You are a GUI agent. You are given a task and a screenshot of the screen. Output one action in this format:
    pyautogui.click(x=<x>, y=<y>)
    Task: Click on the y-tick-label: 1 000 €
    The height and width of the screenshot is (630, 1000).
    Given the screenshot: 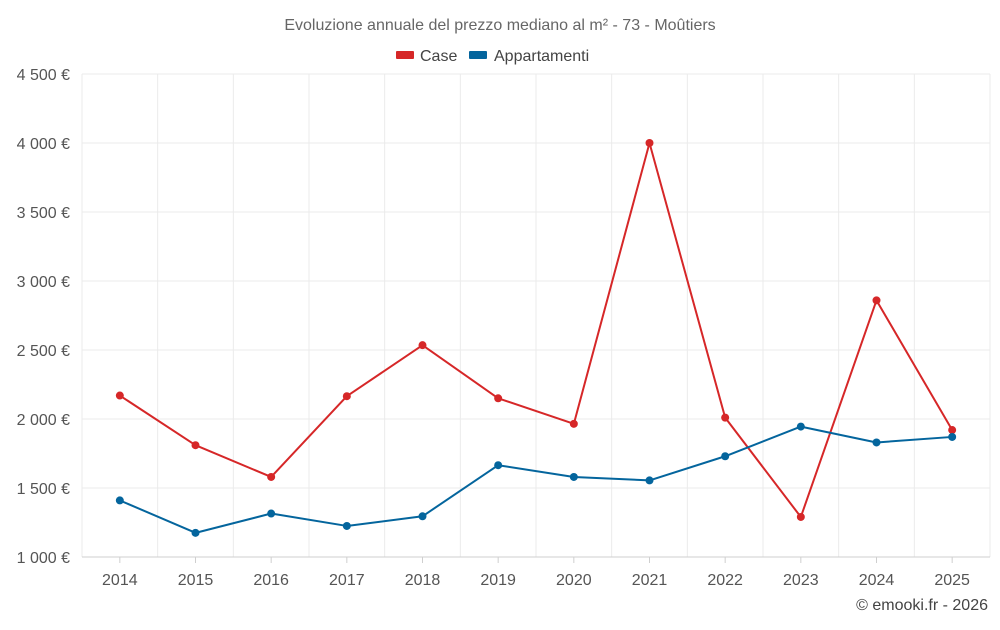 What is the action you would take?
    pyautogui.click(x=43, y=558)
    